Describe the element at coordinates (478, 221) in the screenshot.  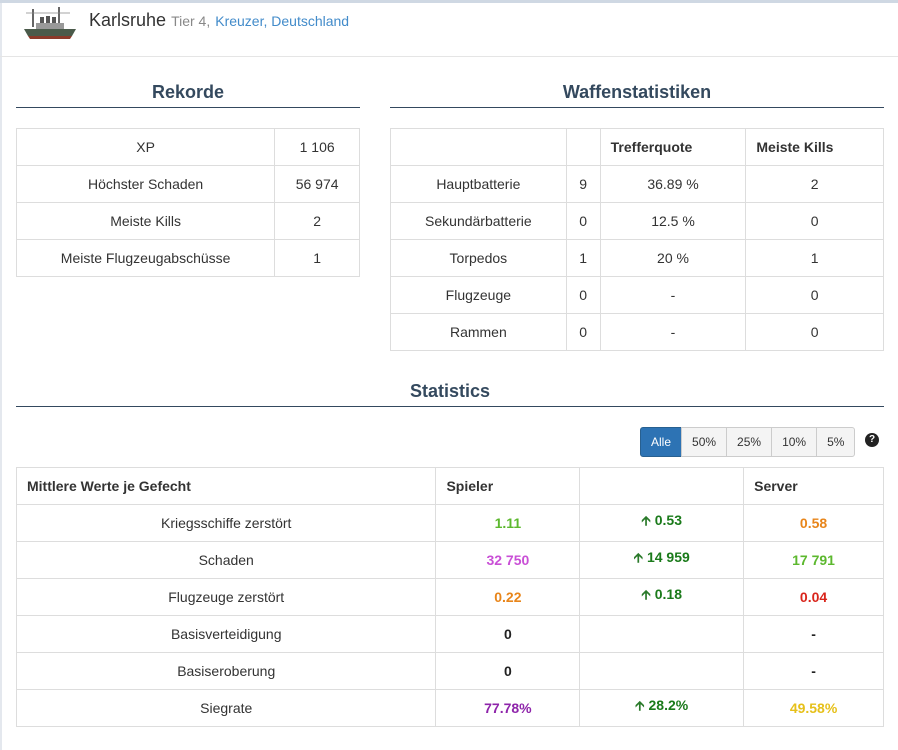
I see `weapon-name: Sekundärbatterie` at that location.